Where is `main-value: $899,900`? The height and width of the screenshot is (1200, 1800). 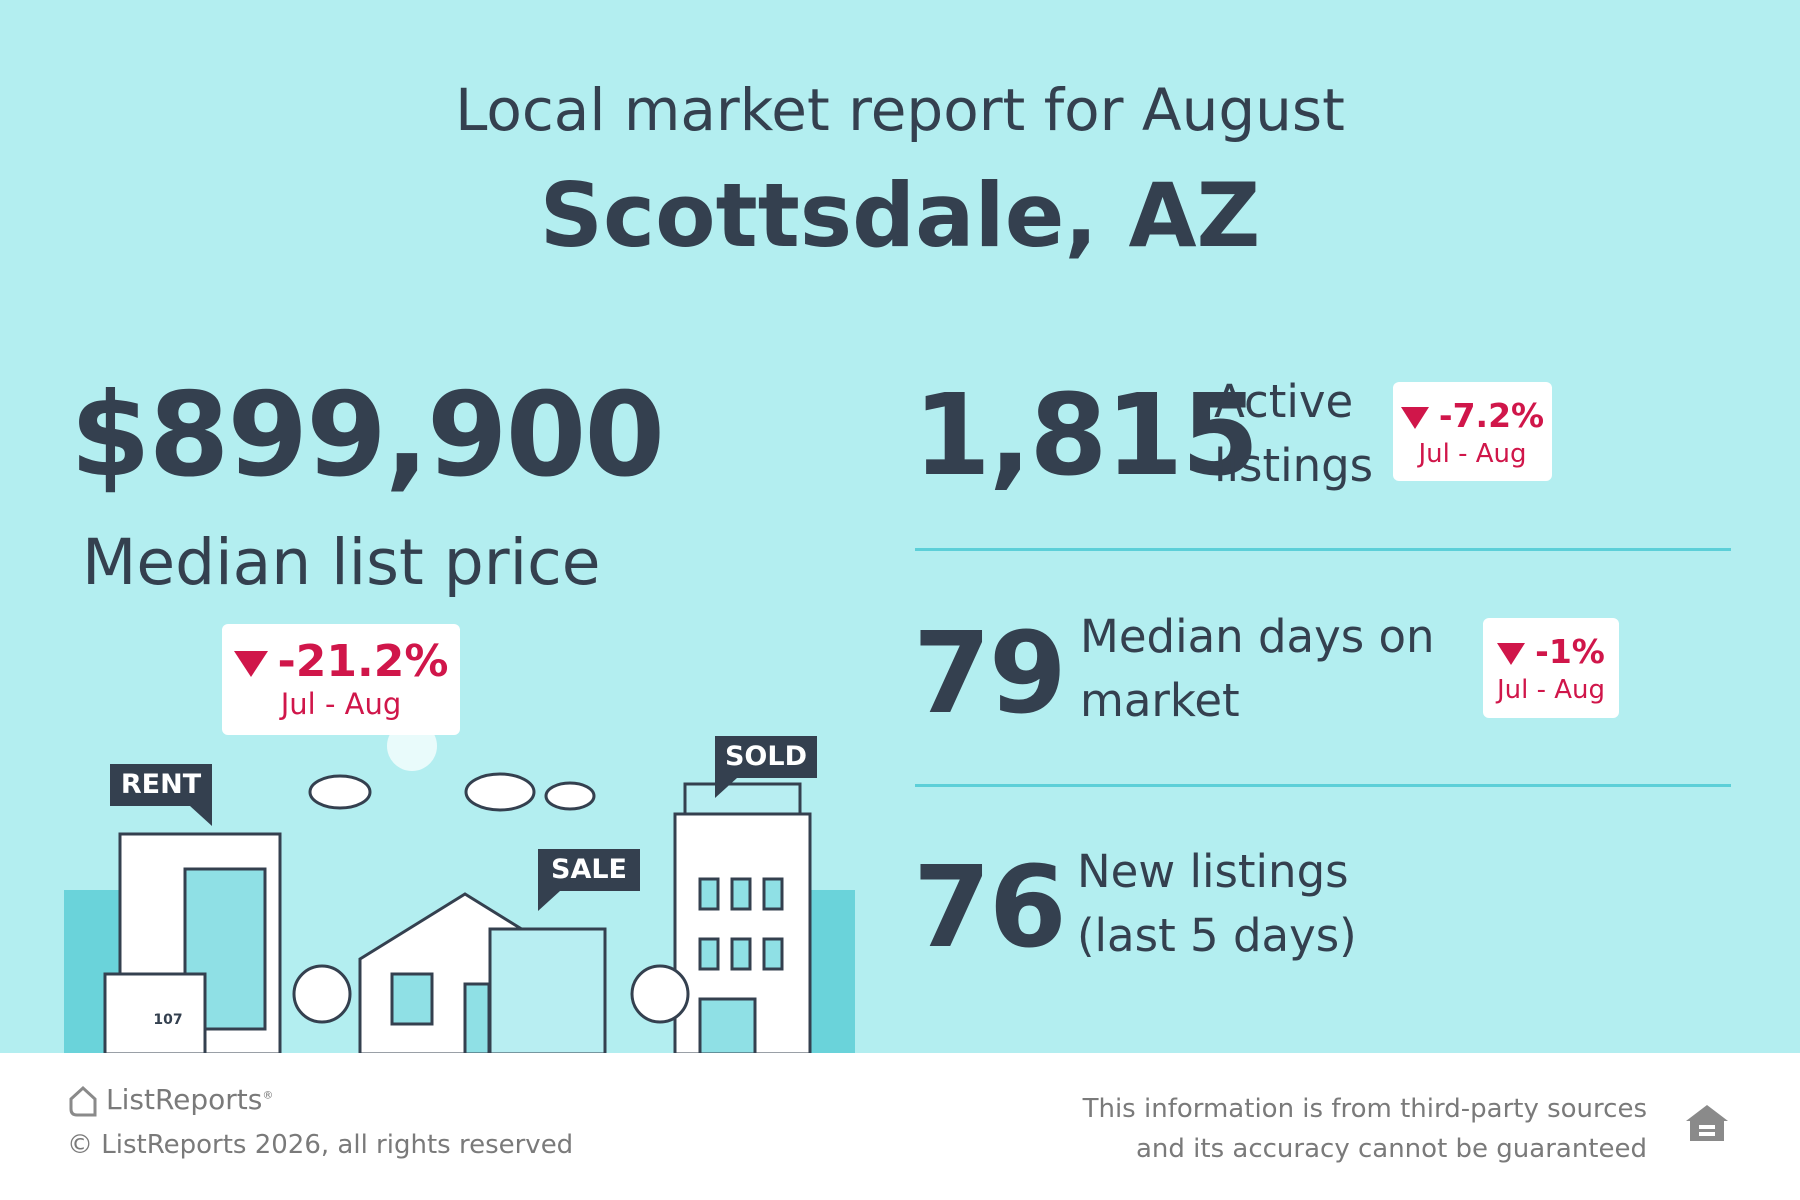 main-value: $899,900 is located at coordinates (367, 435).